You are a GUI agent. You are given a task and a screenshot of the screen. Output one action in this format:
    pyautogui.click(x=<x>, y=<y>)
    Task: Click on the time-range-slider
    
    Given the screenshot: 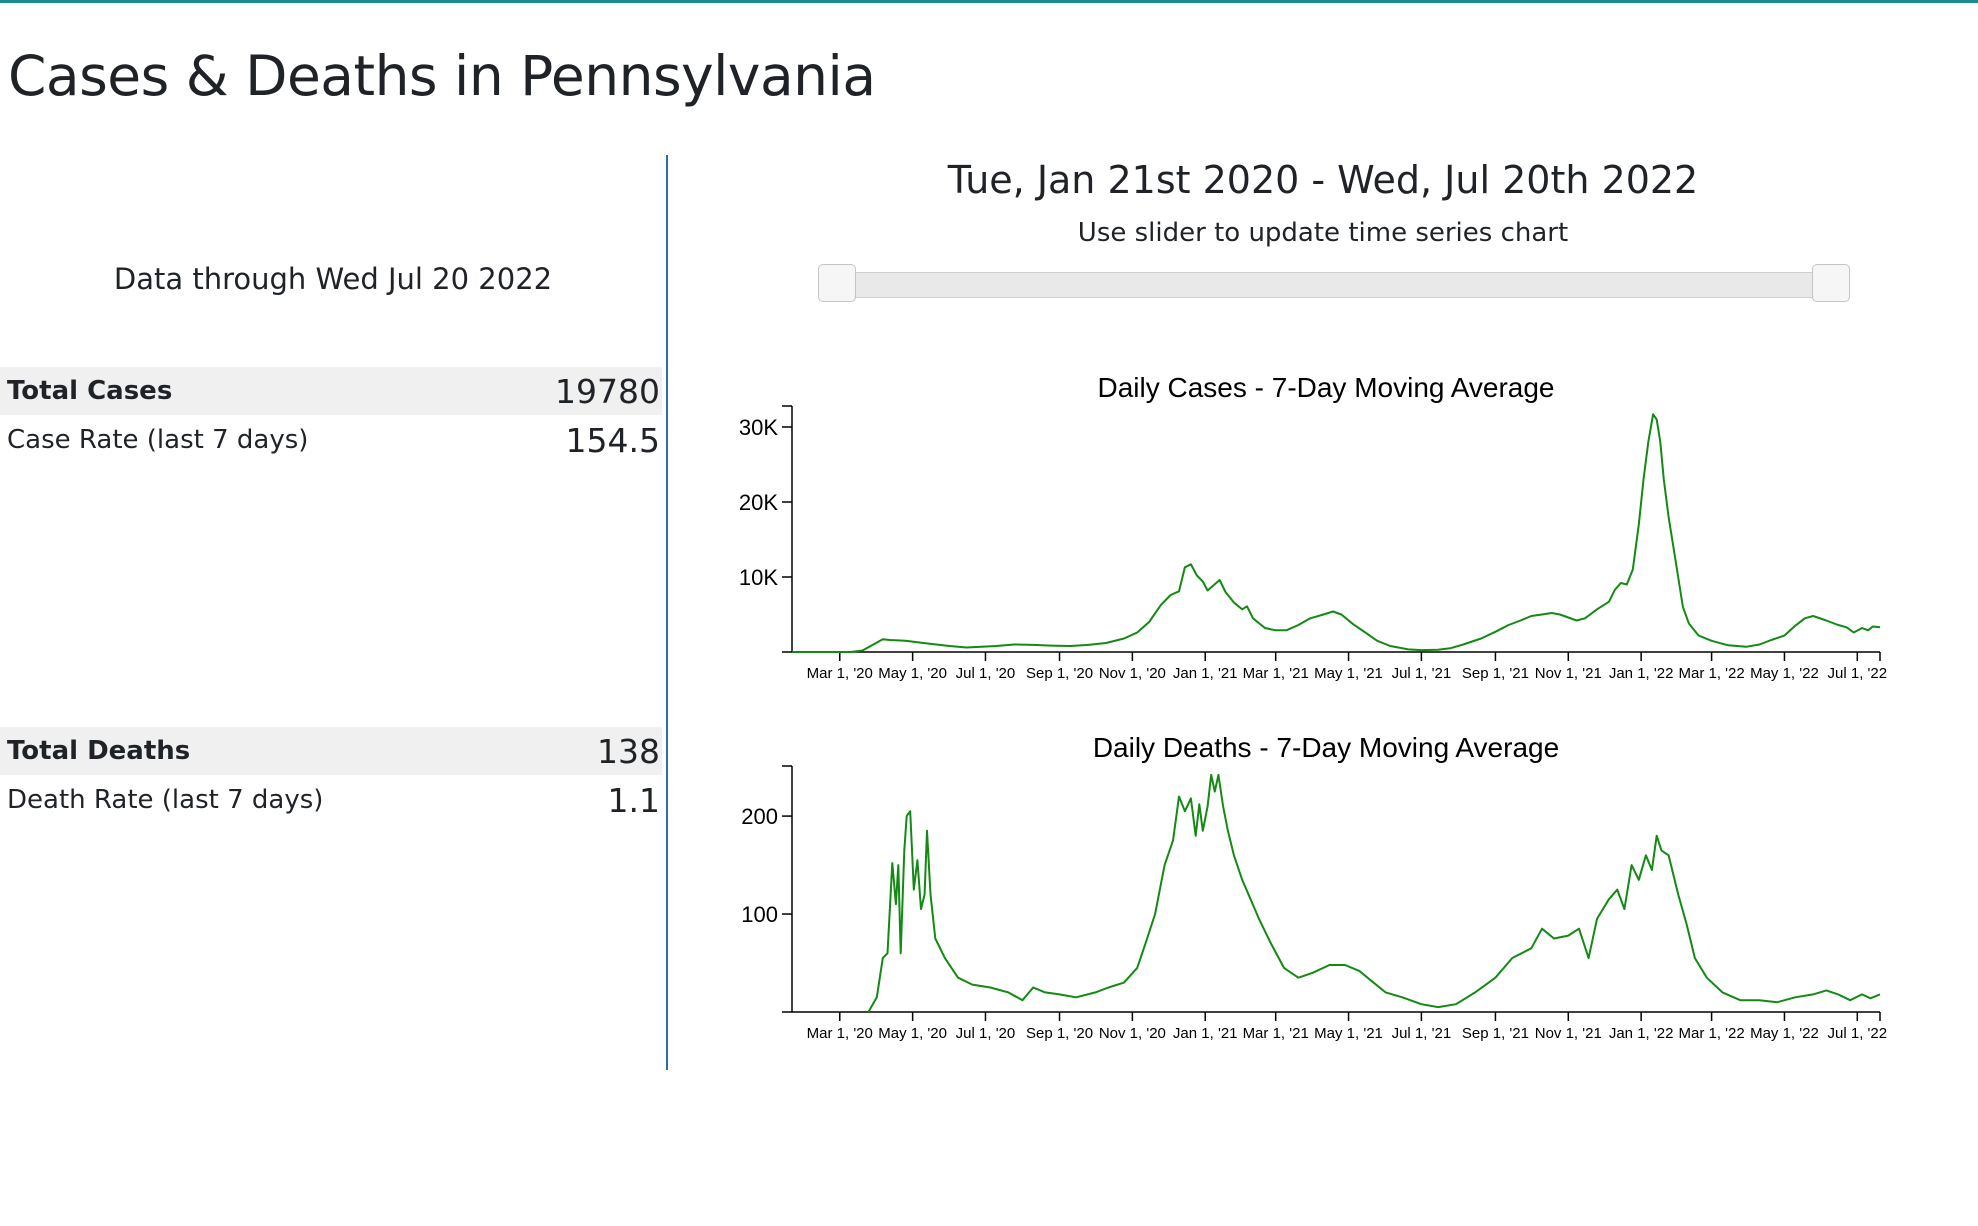 What is the action you would take?
    pyautogui.click(x=1335, y=285)
    